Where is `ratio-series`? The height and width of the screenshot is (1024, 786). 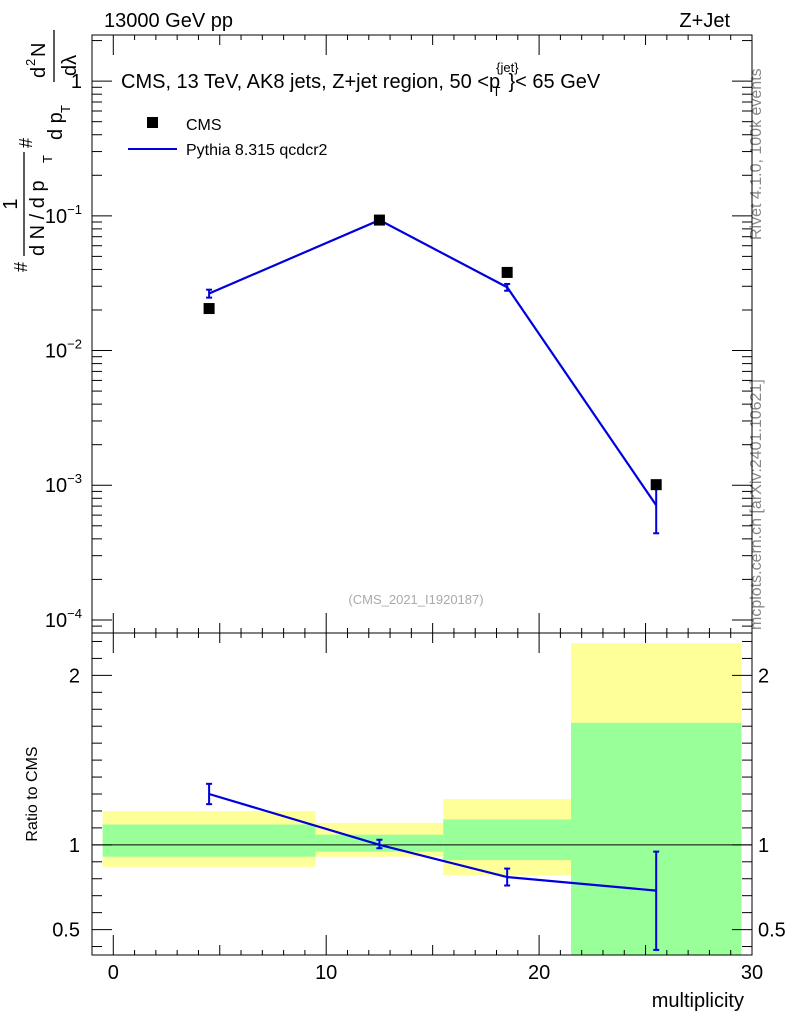
ratio-series is located at coordinates (433, 866).